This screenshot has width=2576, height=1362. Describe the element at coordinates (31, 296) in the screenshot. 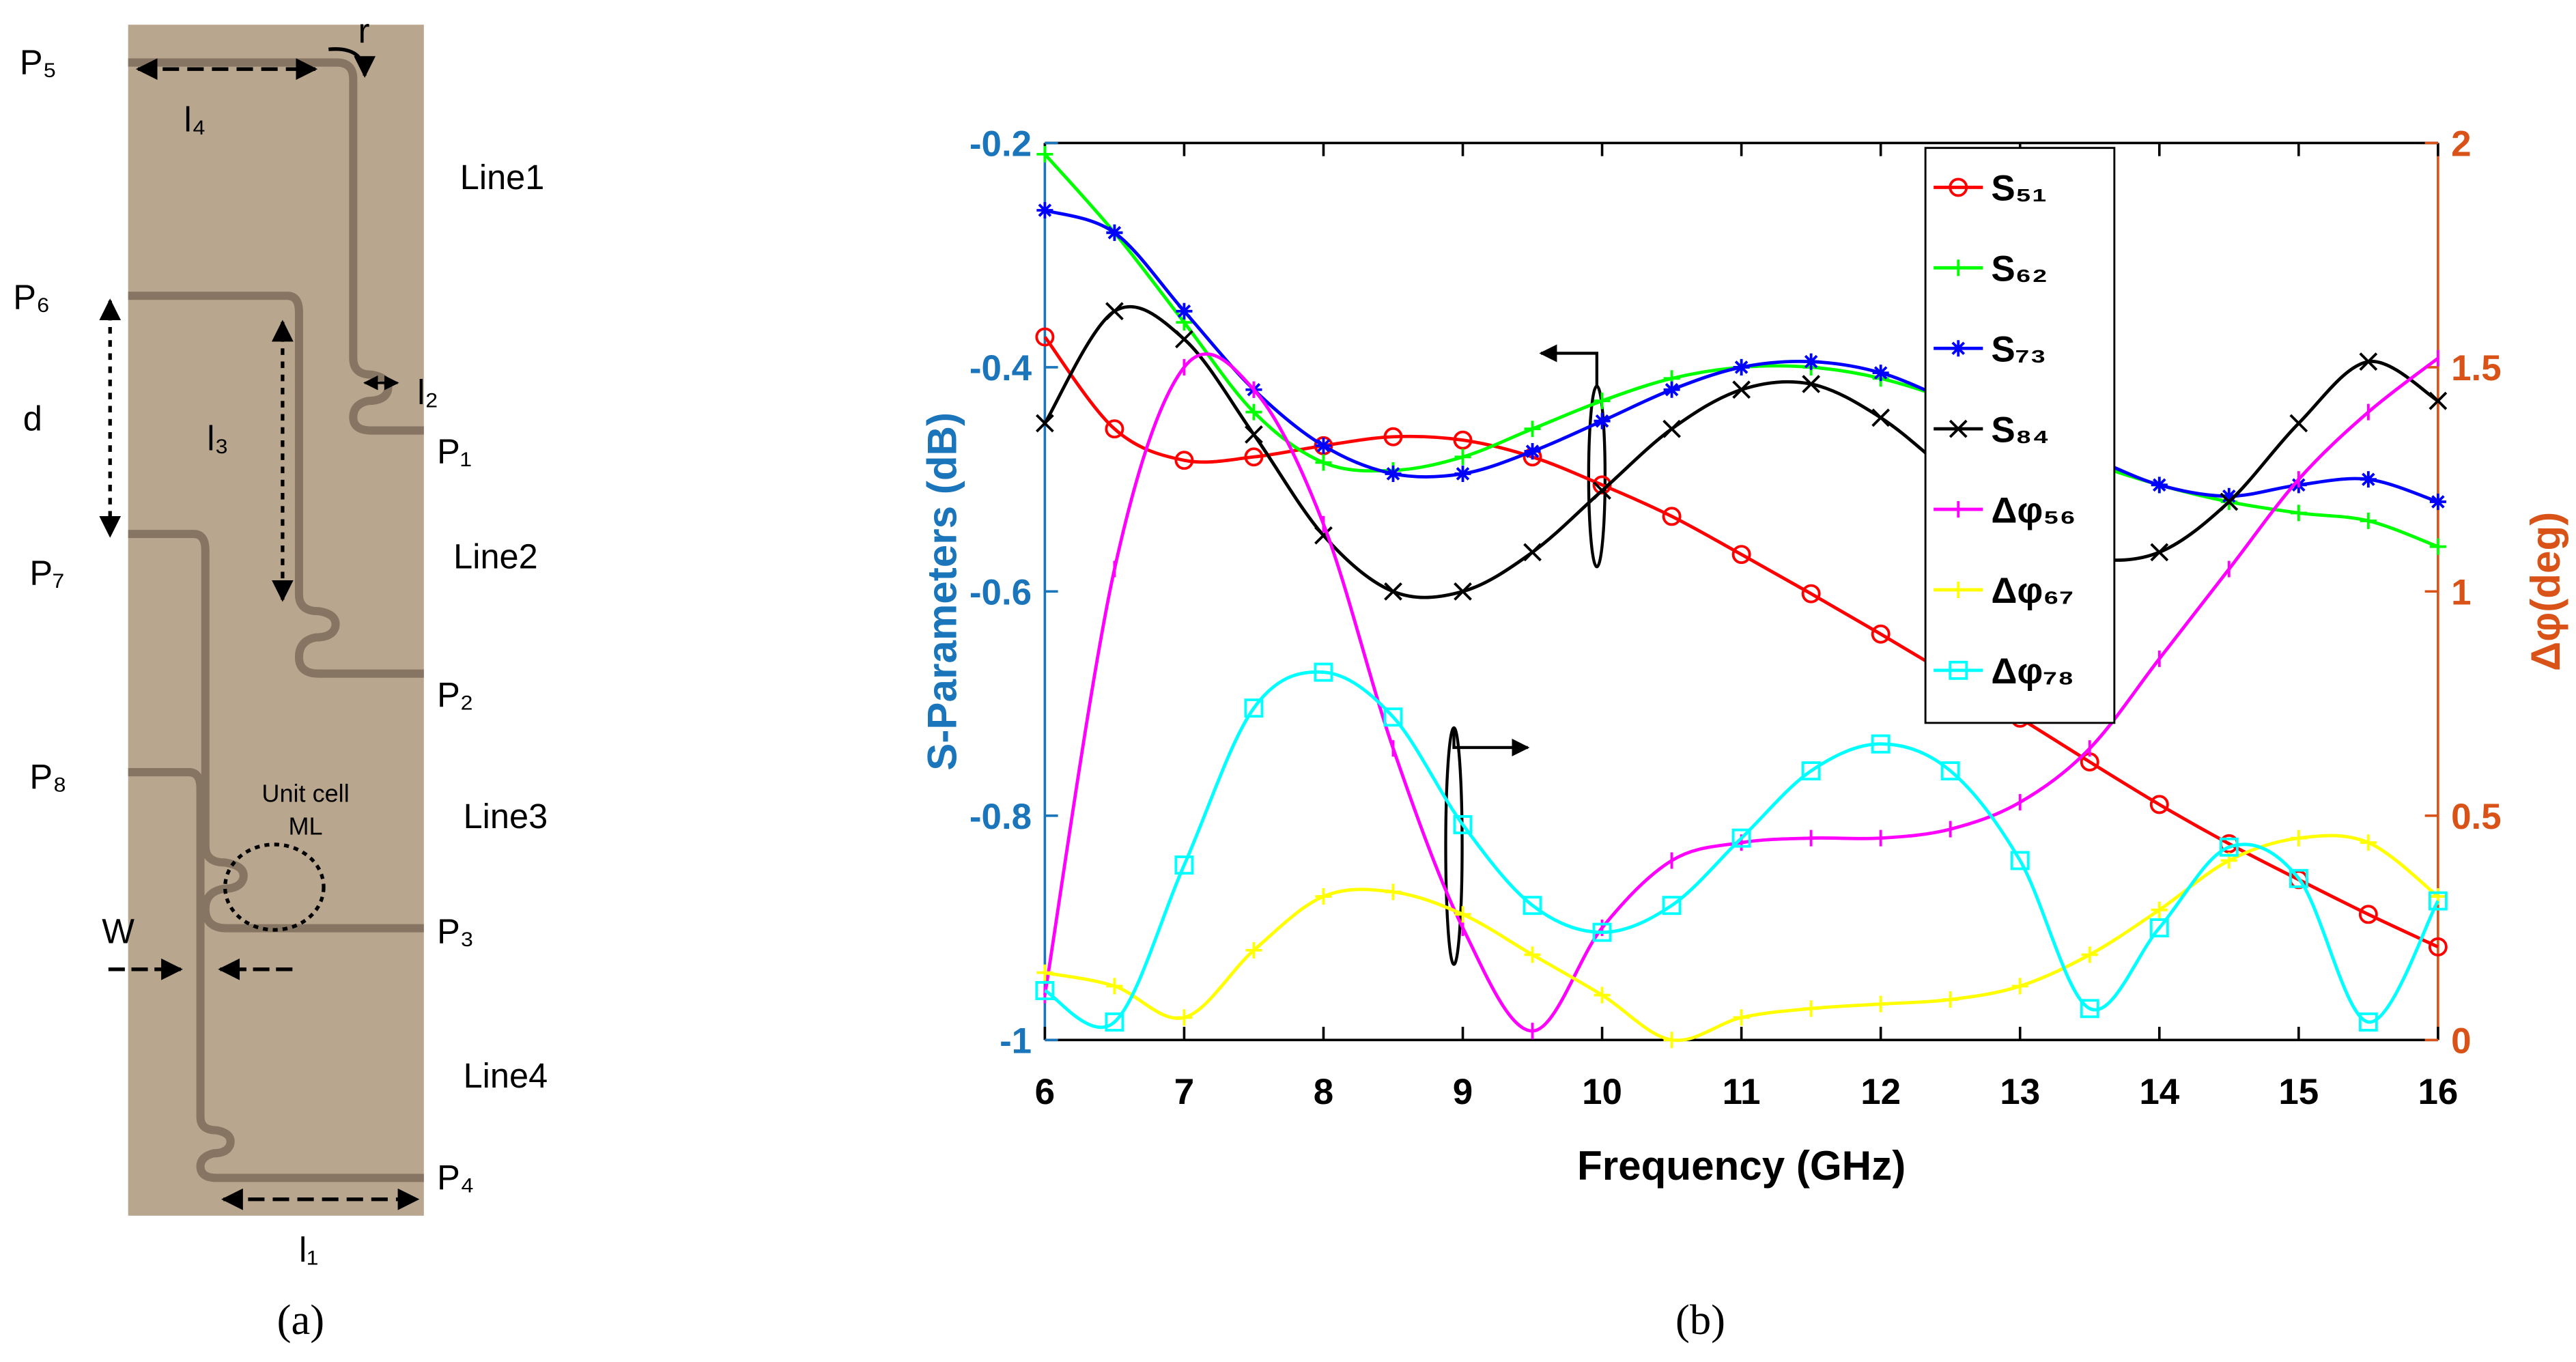

I see `port-label: P₆` at that location.